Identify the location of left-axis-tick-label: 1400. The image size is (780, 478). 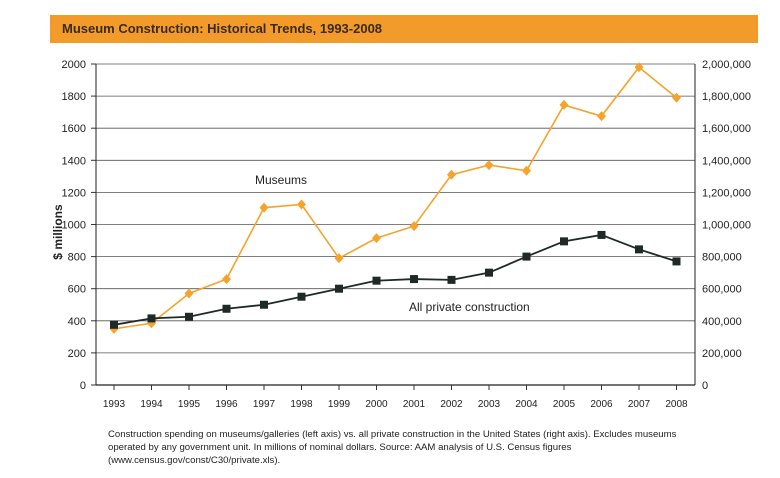
(74, 161).